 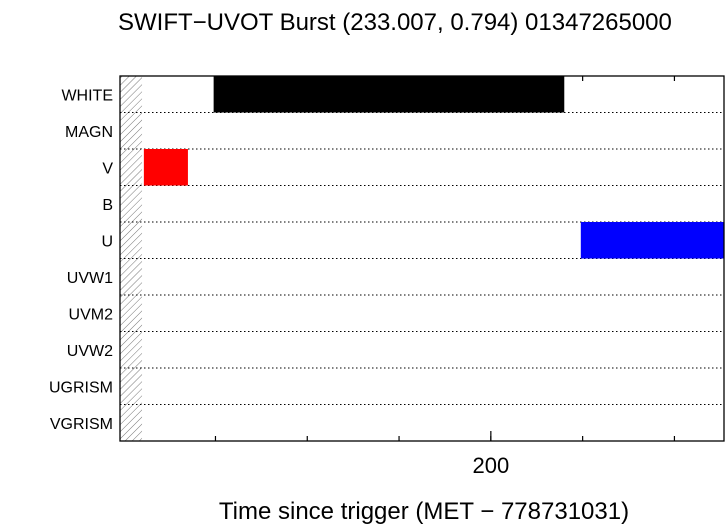 What do you see at coordinates (490, 465) in the screenshot?
I see `x-tick-label: 200` at bounding box center [490, 465].